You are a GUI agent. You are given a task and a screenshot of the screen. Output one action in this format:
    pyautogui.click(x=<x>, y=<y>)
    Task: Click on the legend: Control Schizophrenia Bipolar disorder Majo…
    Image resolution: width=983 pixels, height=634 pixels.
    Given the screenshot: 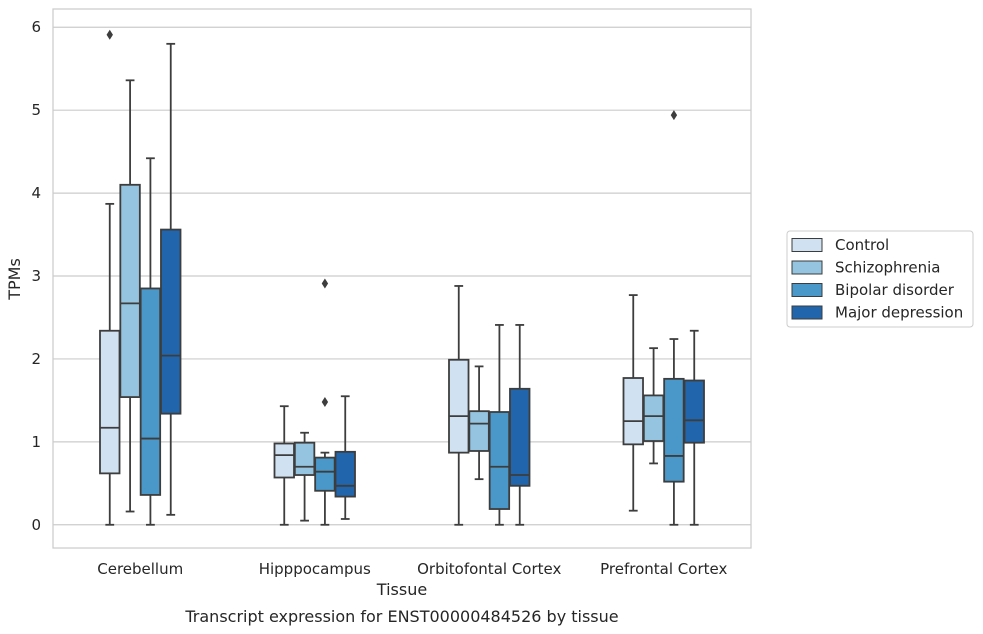 What is the action you would take?
    pyautogui.click(x=880, y=279)
    